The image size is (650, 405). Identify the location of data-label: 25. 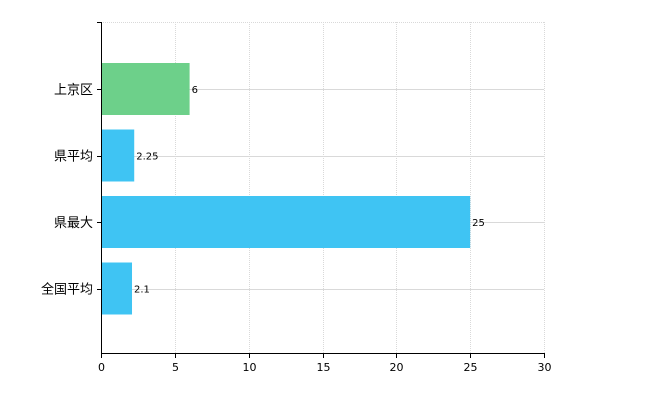
(478, 223).